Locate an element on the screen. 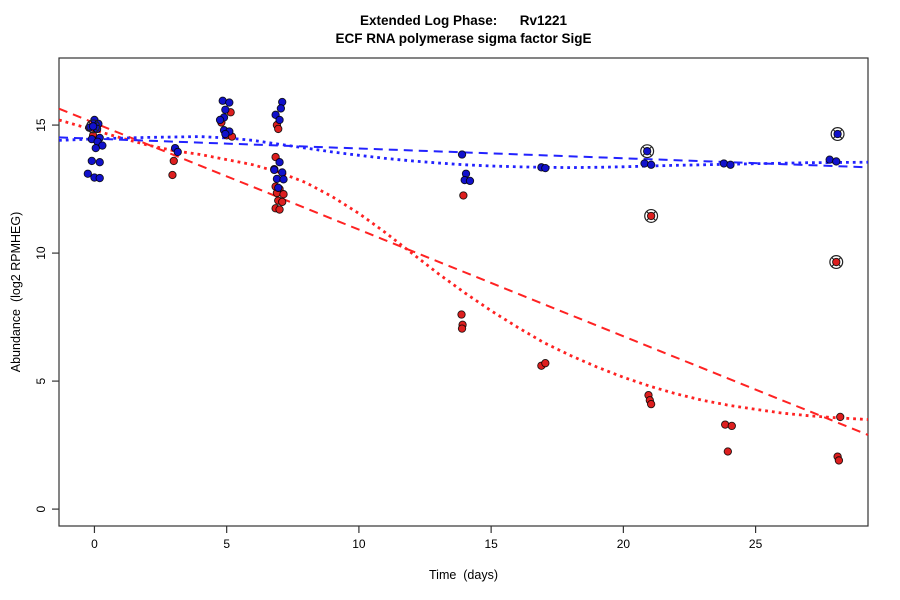  x-tick-label: 0 is located at coordinates (94, 544).